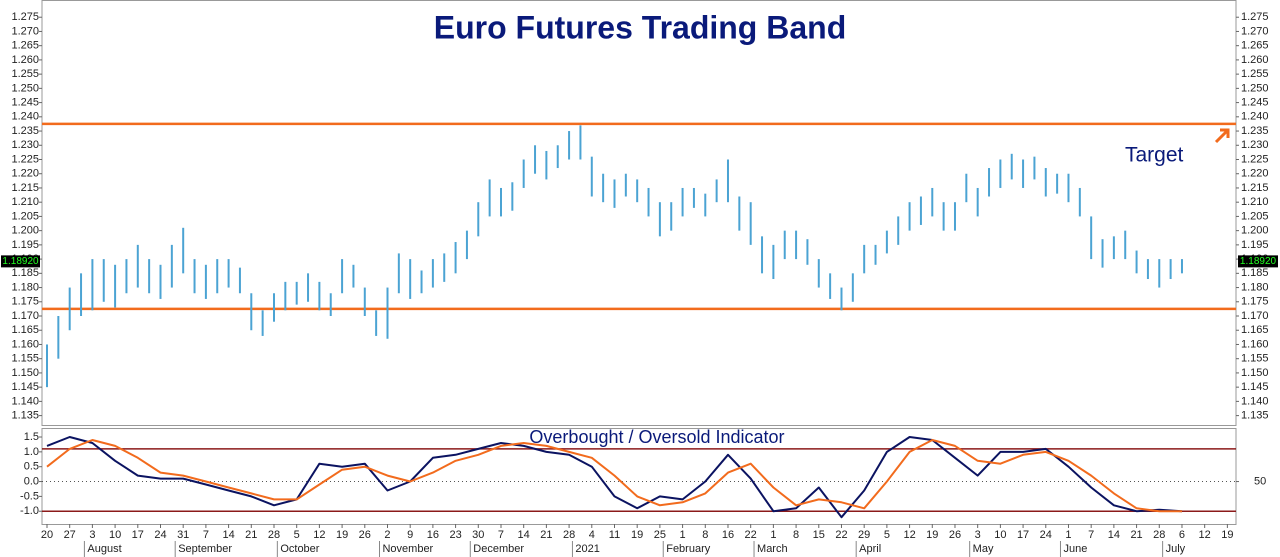  Describe the element at coordinates (1255, 231) in the screenshot. I see `y2-tick-label: 1.200` at that location.